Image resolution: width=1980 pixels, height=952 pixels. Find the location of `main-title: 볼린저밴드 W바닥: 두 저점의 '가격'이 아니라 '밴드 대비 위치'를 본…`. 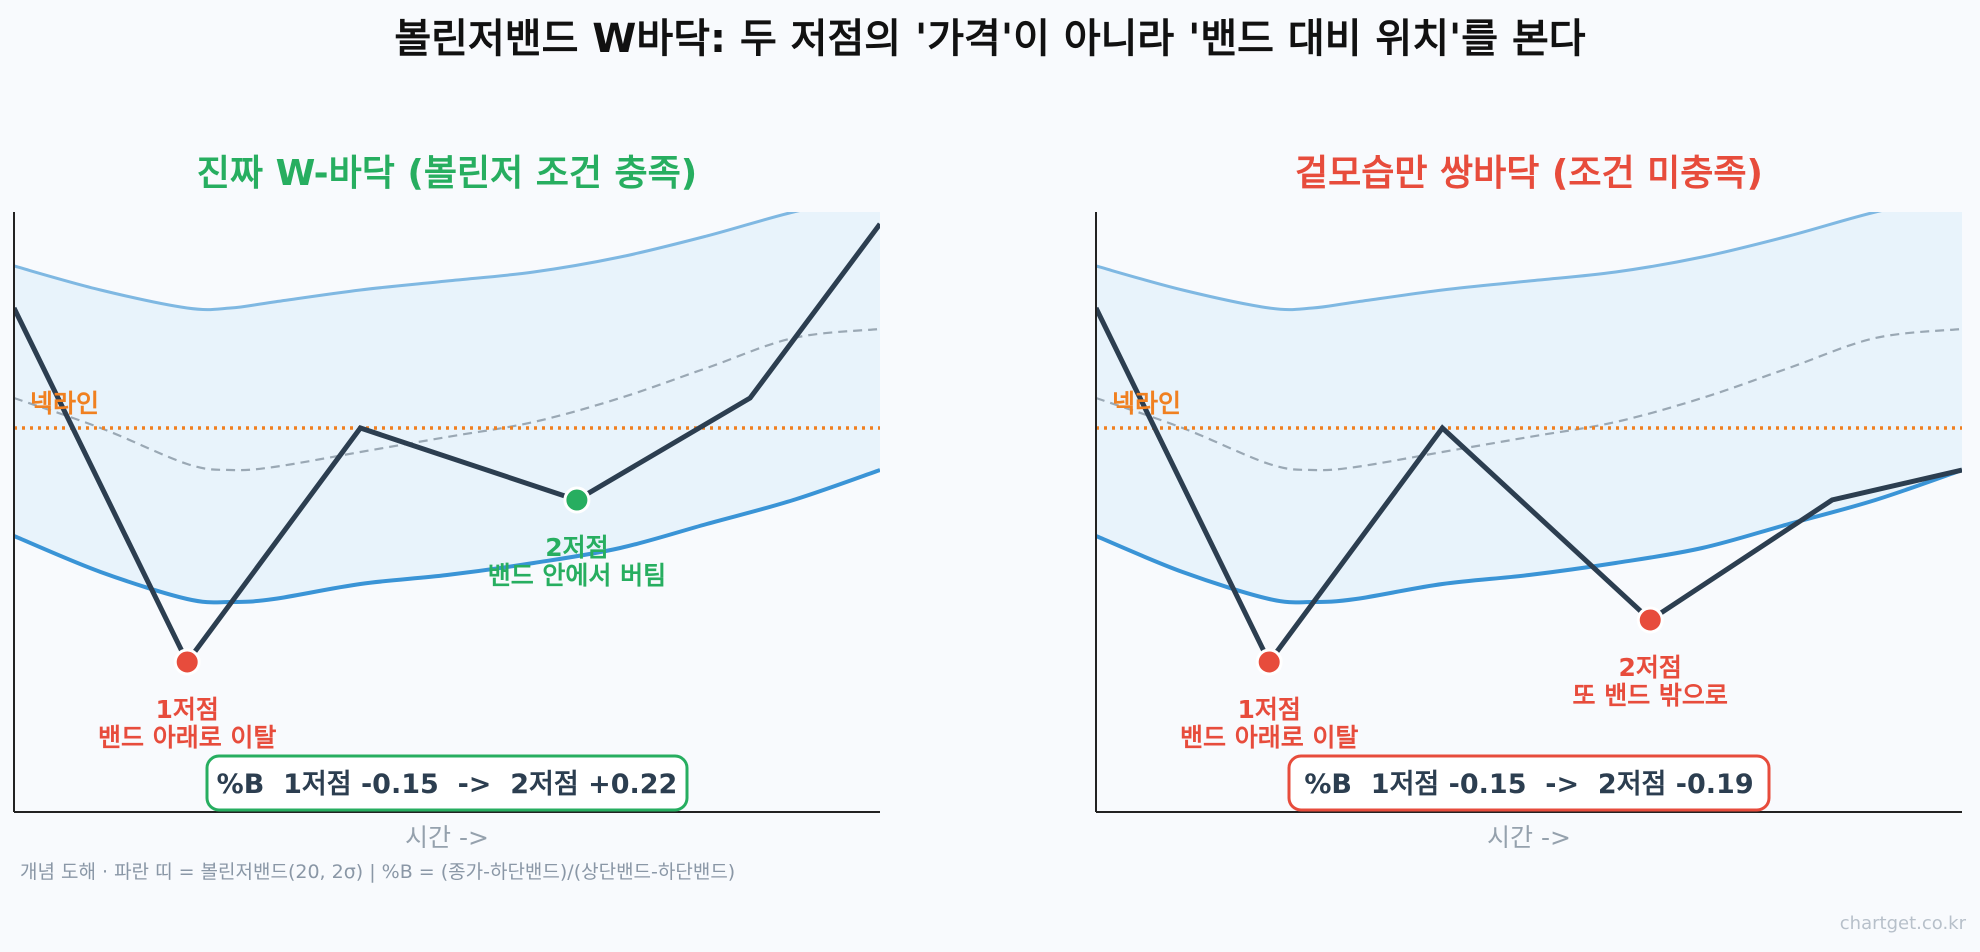

main-title: 볼린저밴드 W바닥: 두 저점의 '가격'이 아니라 '밴드 대비 위치'를 본… is located at coordinates (990, 39).